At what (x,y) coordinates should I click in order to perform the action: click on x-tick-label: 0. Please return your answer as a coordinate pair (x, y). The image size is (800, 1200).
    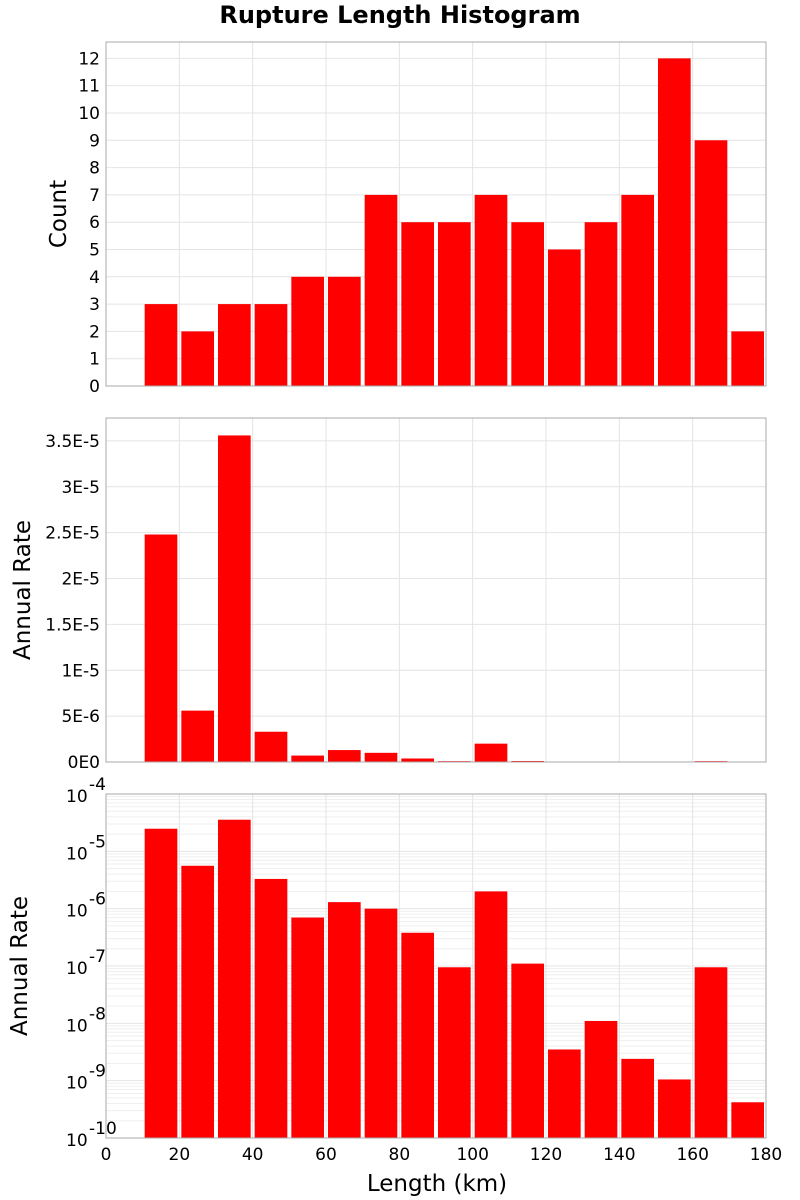
    Looking at the image, I should click on (106, 1155).